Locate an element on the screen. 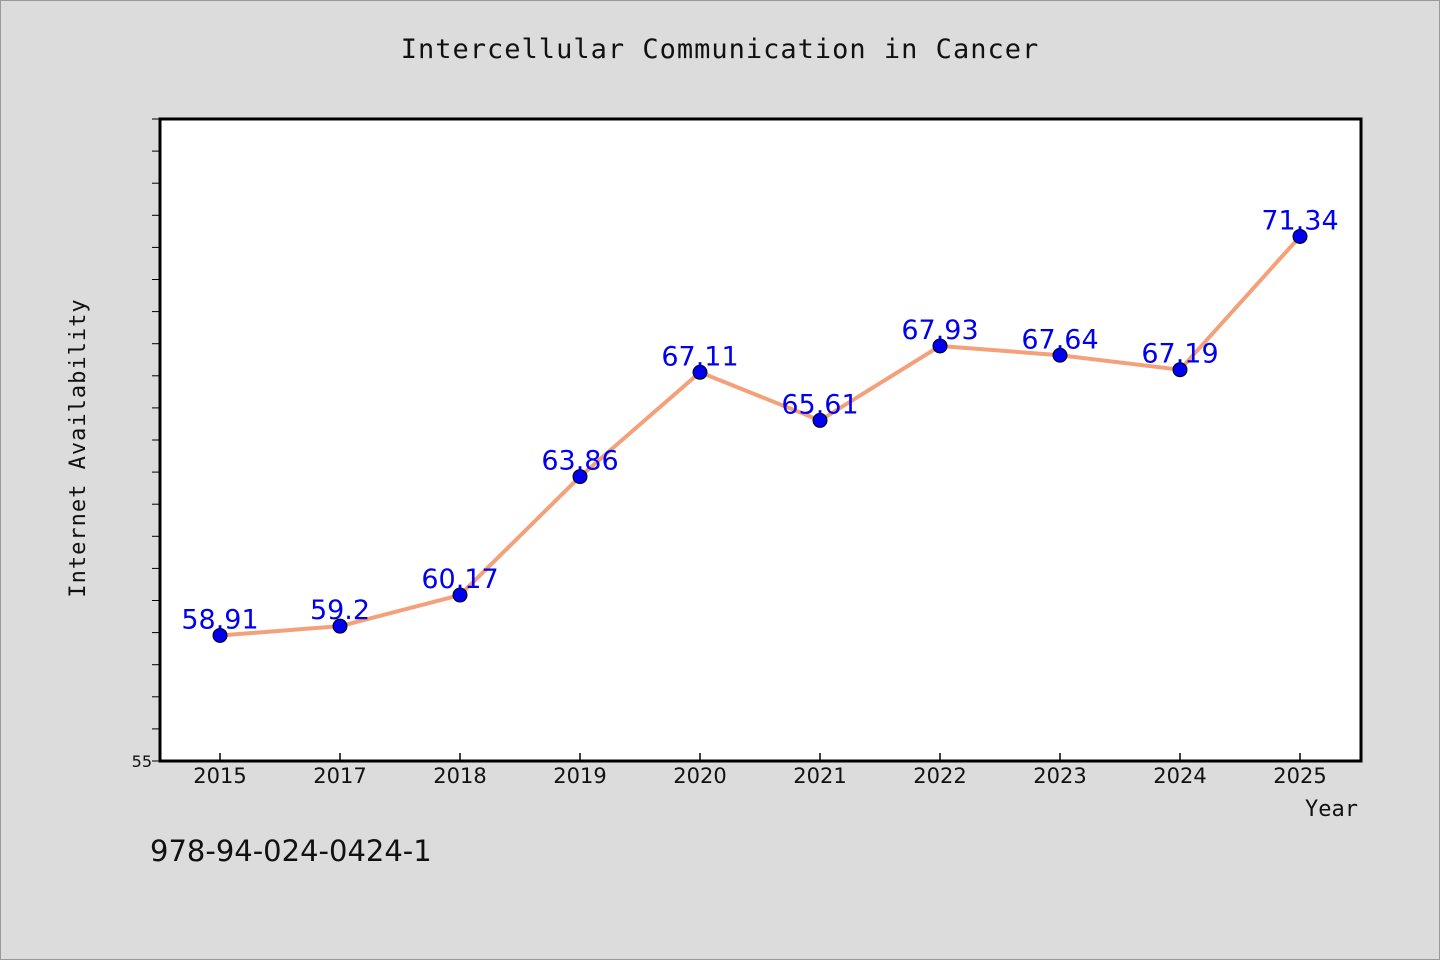  y-axis-title: Internet Availability is located at coordinates (78, 447).